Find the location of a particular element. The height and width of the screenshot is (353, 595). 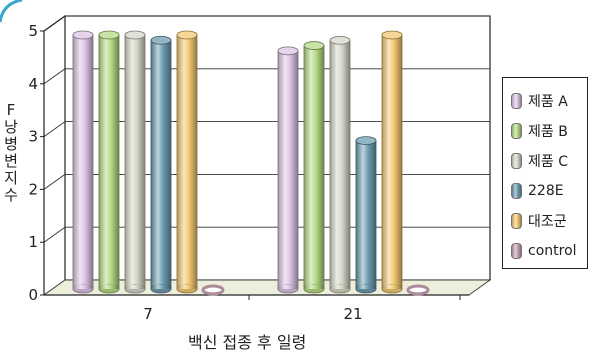

y-tick-label: 3 is located at coordinates (33, 137).